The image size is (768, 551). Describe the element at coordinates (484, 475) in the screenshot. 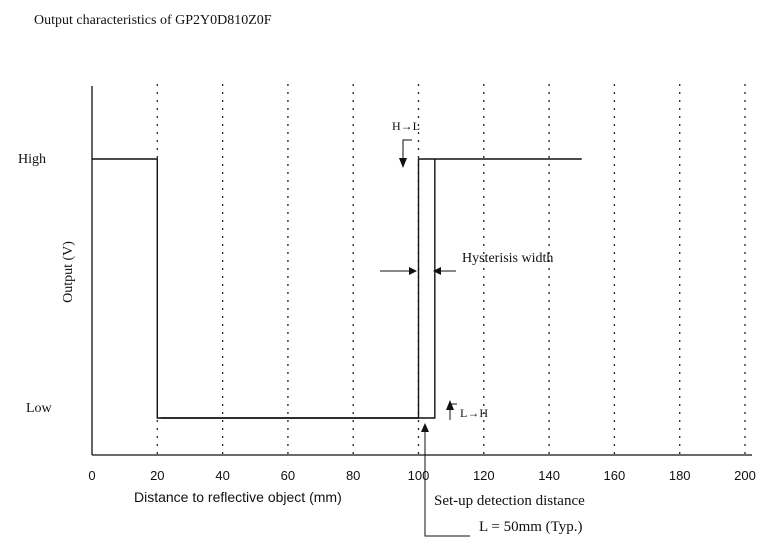

I see `x-tick-label-120: 120` at that location.